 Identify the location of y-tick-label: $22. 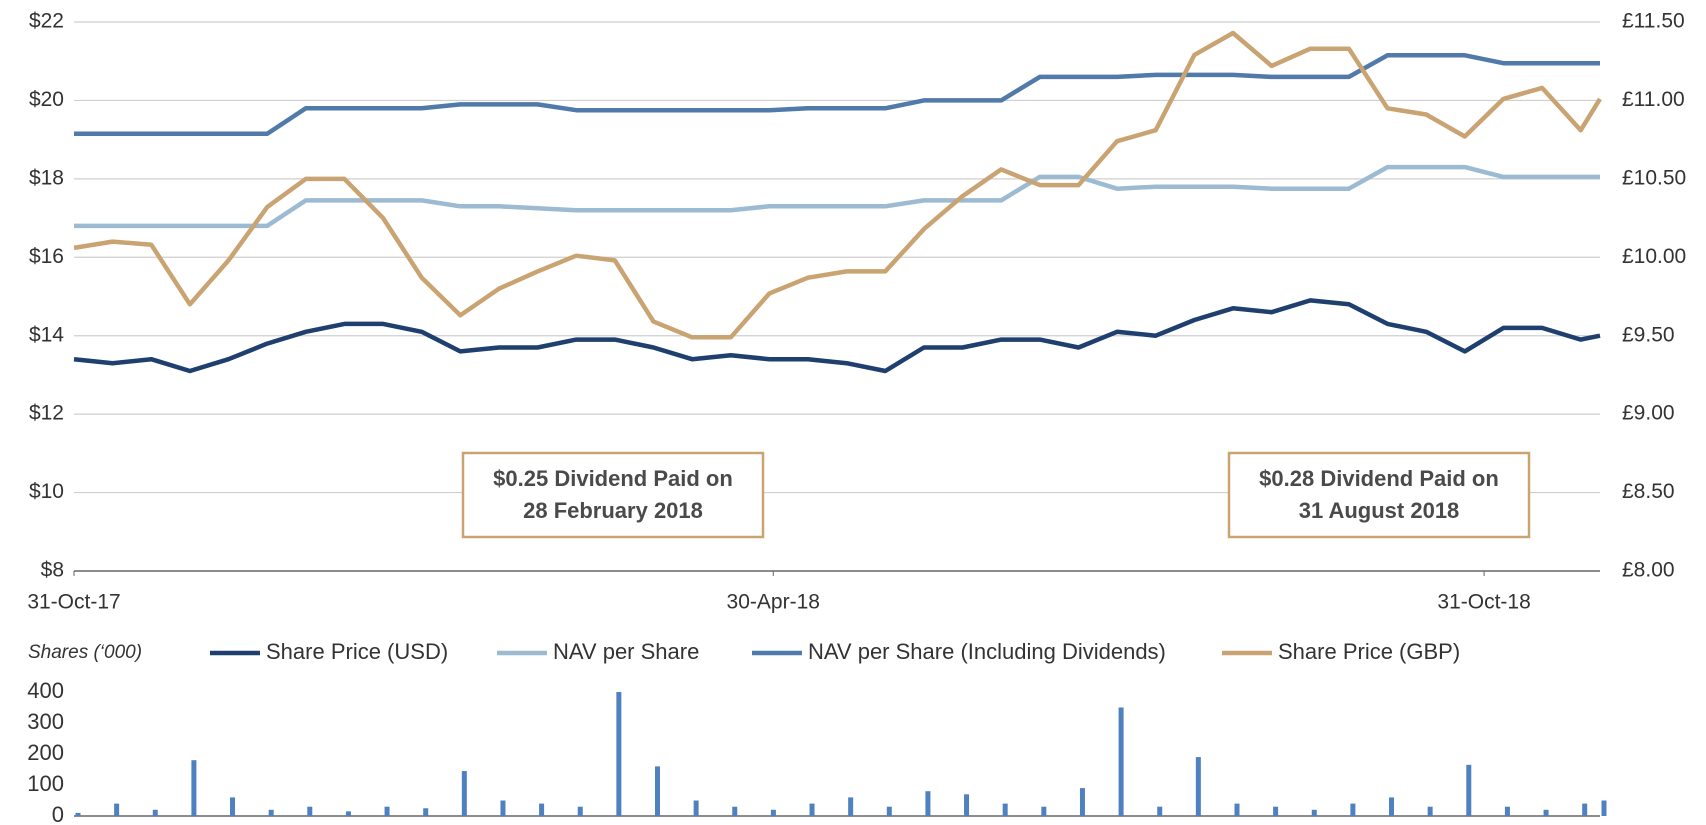
(46, 21).